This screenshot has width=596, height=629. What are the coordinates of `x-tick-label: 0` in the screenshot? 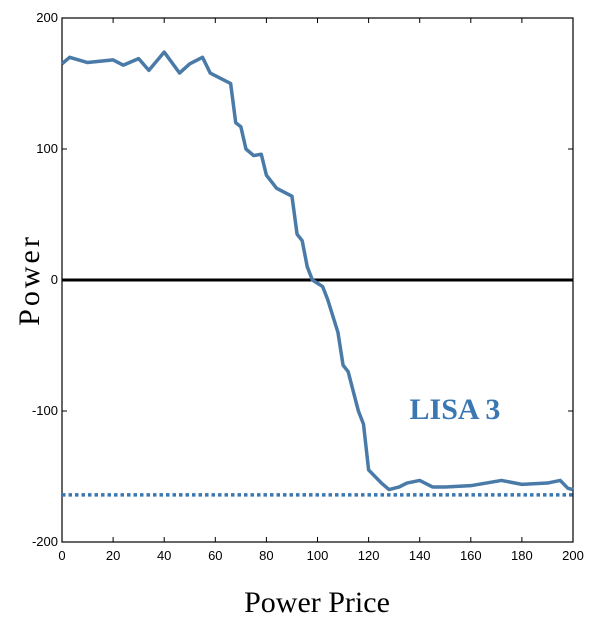 It's located at (61, 555).